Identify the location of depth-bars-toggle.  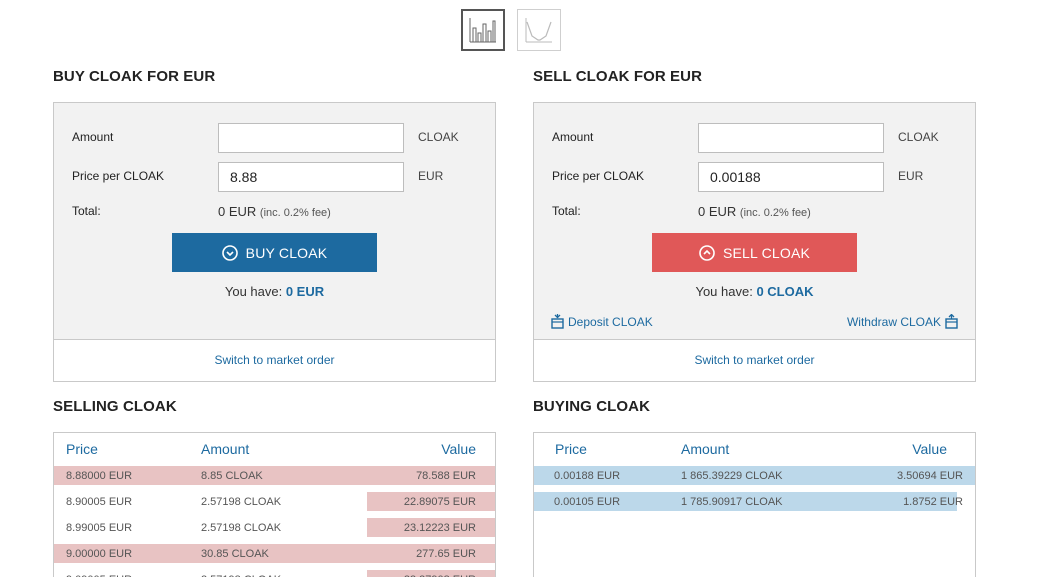
(483, 30).